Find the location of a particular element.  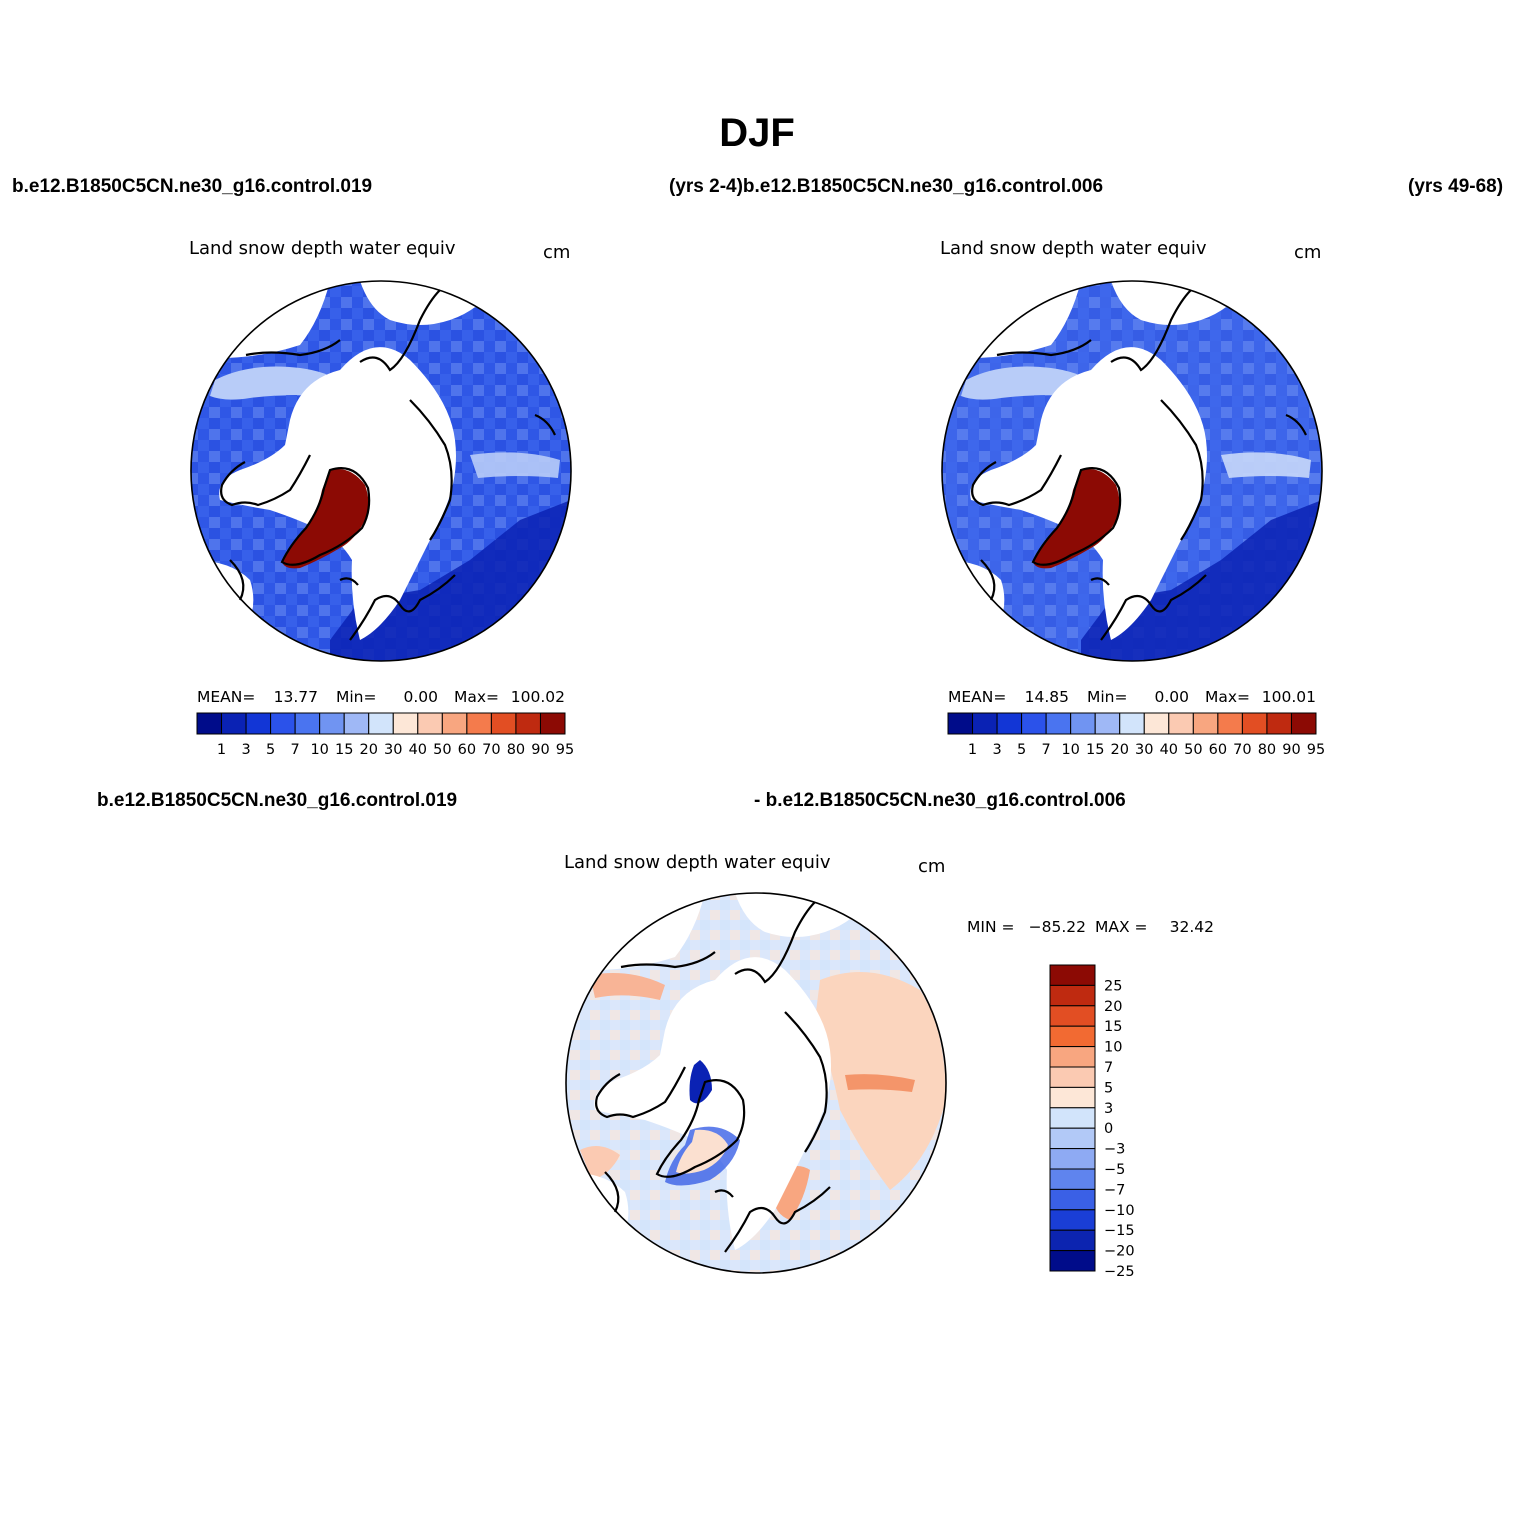

panel-c-coastlines is located at coordinates (713, 1077).